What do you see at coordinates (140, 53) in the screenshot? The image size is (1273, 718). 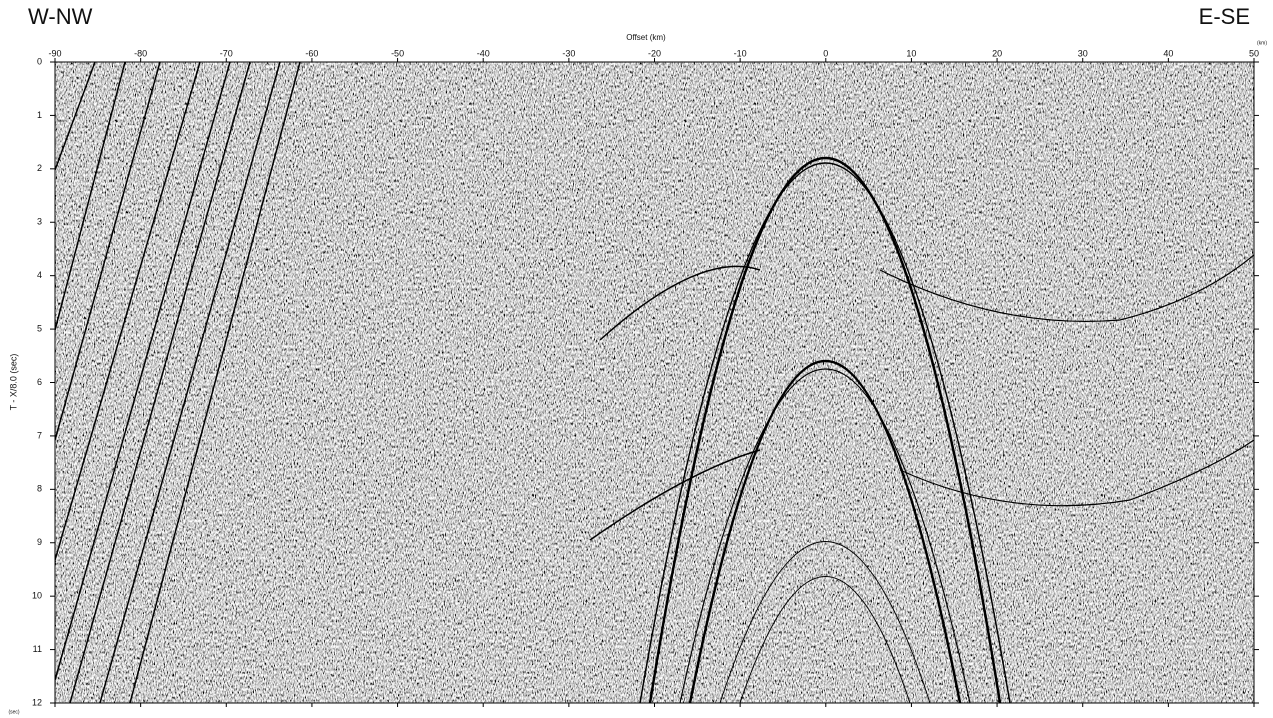 I see `x-tick-label: -80` at bounding box center [140, 53].